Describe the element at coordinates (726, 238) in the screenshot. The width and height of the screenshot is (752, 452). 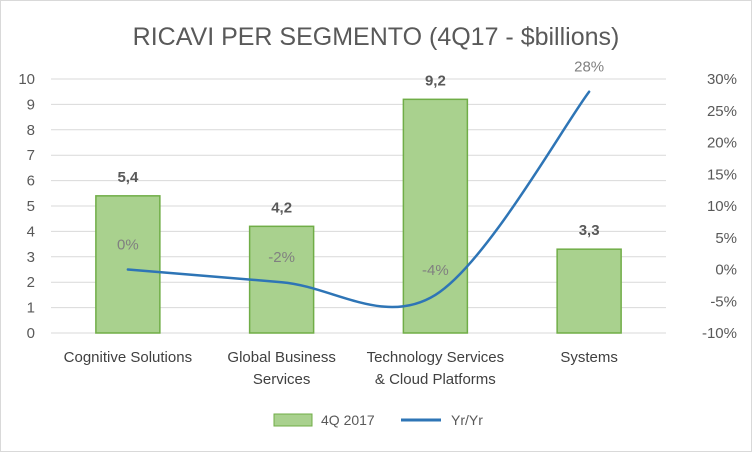
I see `right-axis-tick-label: 5%` at that location.